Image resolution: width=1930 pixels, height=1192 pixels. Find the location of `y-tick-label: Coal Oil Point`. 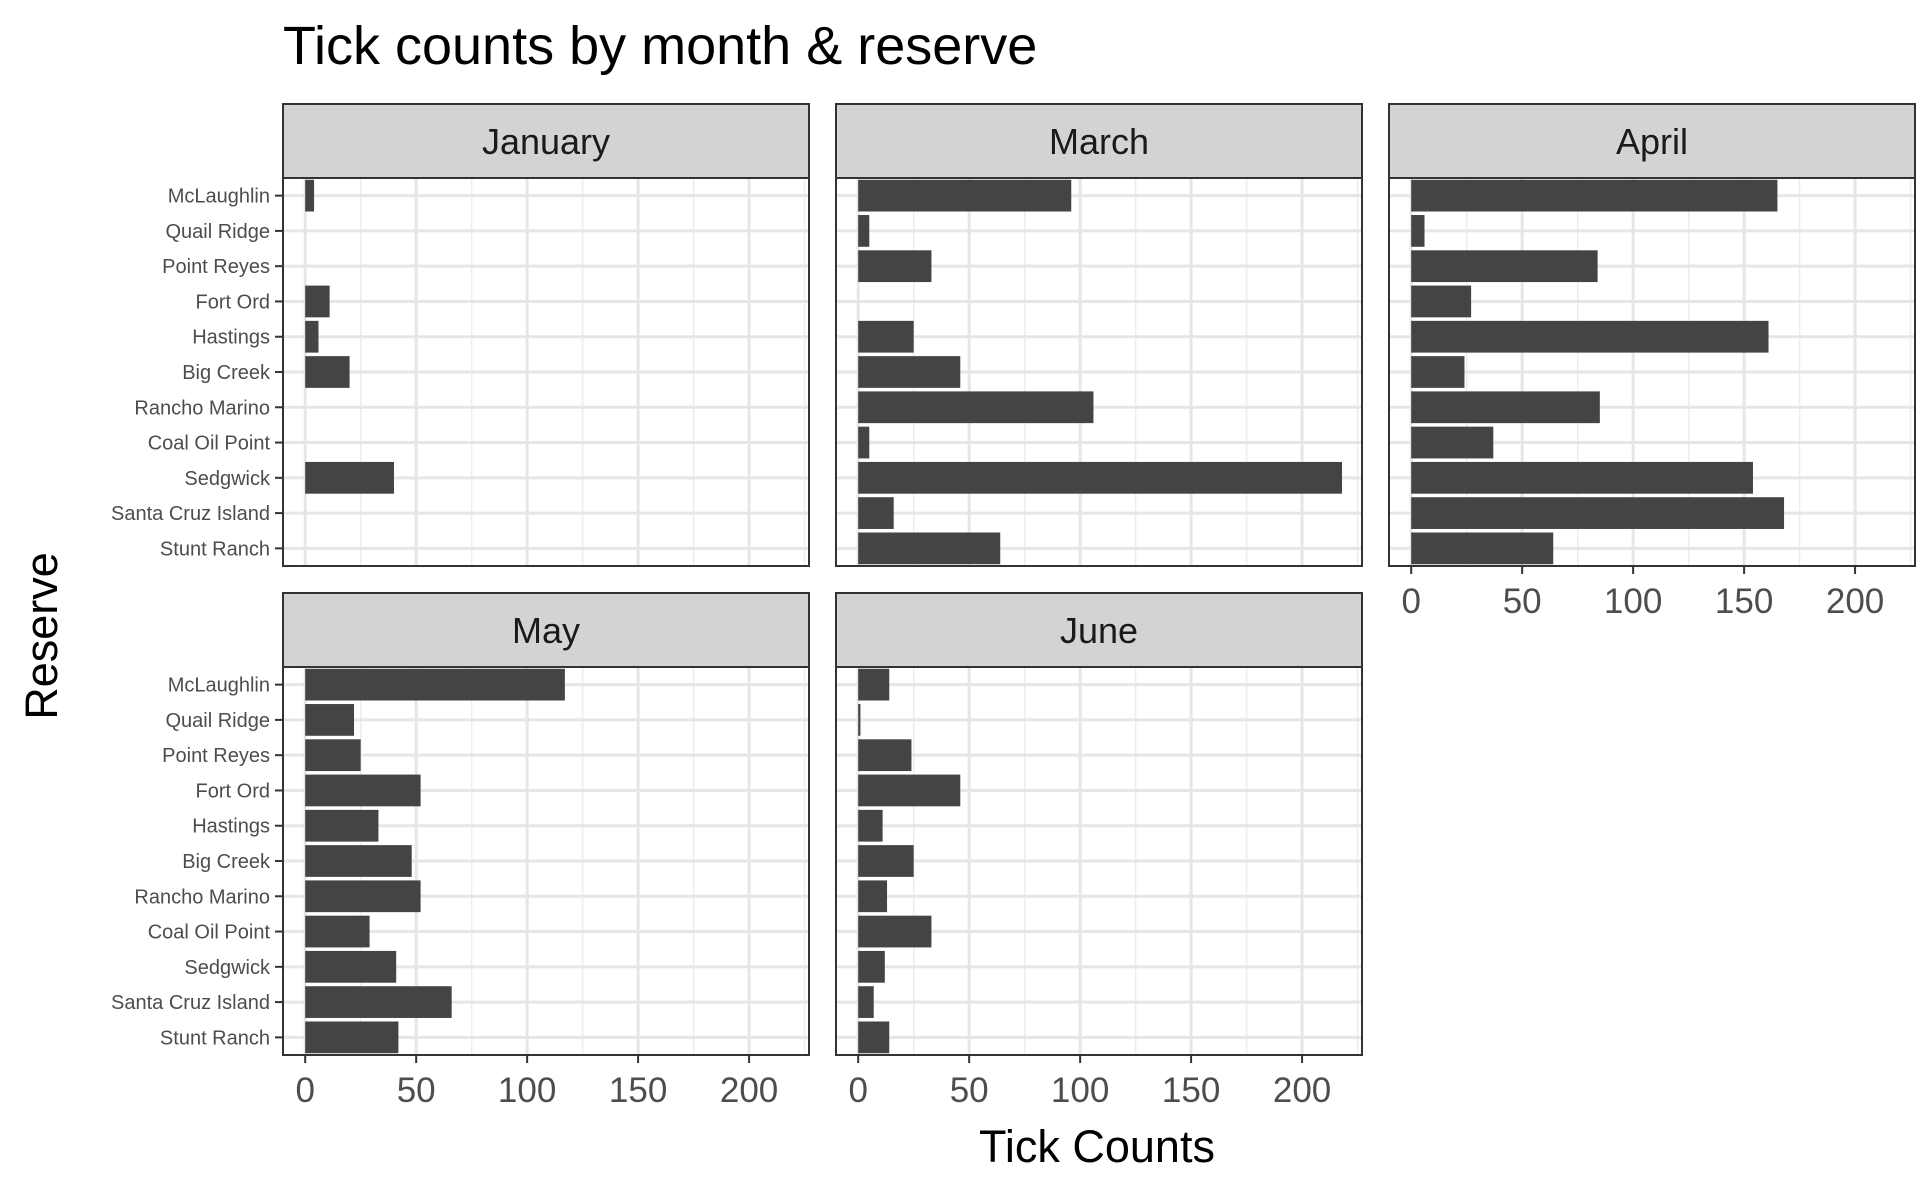

y-tick-label: Coal Oil Point is located at coordinates (209, 933).